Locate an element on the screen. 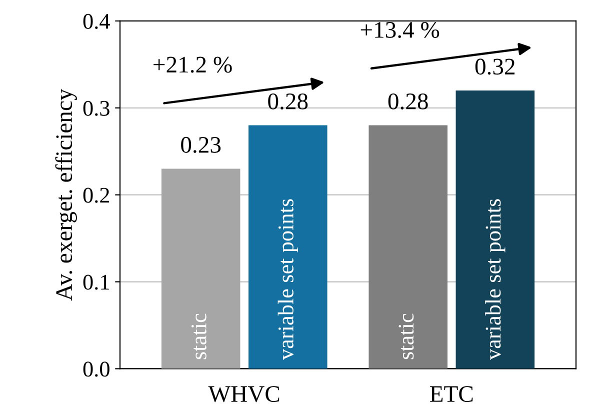 This screenshot has width=600, height=419. data-label: 0.32 is located at coordinates (495, 66).